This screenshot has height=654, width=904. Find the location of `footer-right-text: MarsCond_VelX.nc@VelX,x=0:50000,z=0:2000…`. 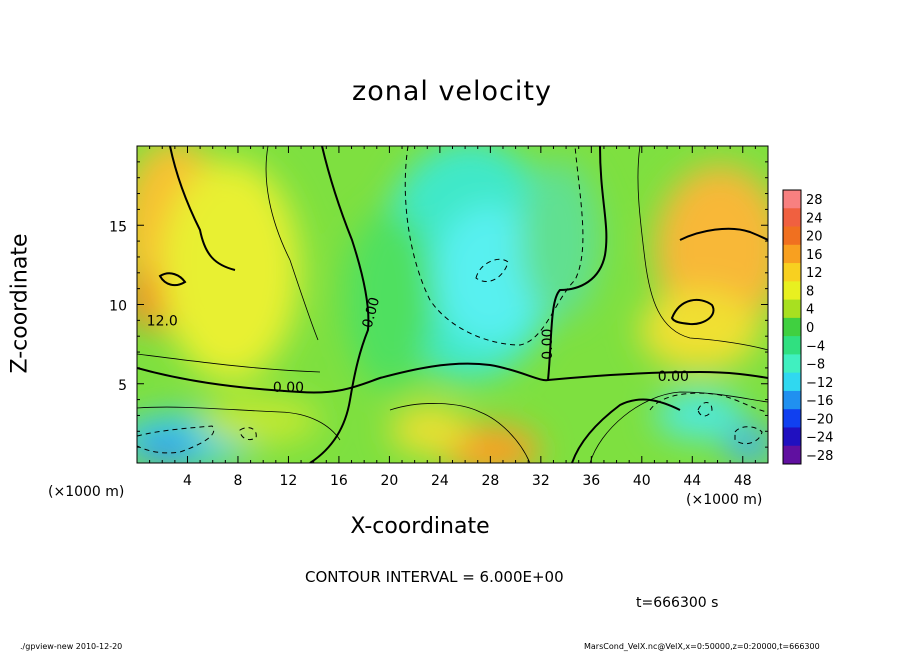

footer-right-text: MarsCond_VelX.nc@VelX,x=0:50000,z=0:2000… is located at coordinates (702, 646).